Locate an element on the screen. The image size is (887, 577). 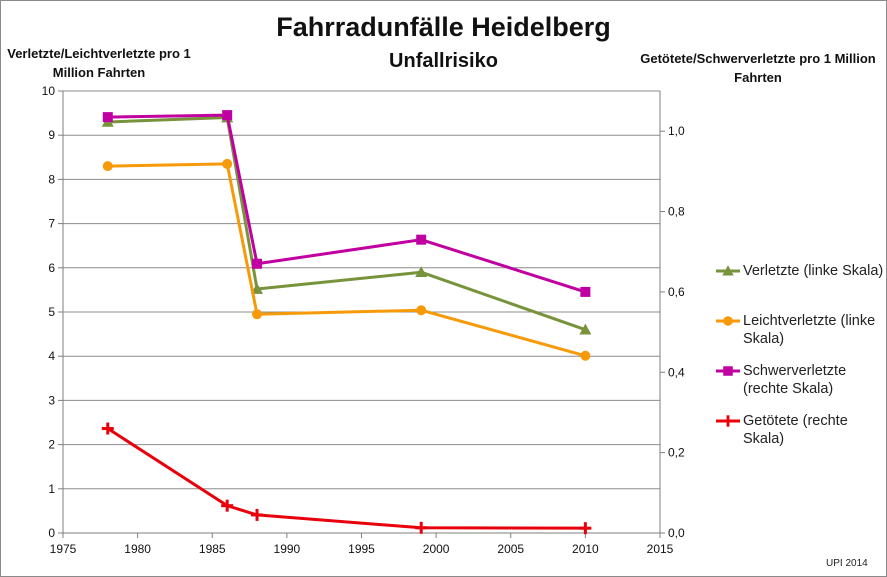
tick-label-left-7: 7 is located at coordinates (51, 224).